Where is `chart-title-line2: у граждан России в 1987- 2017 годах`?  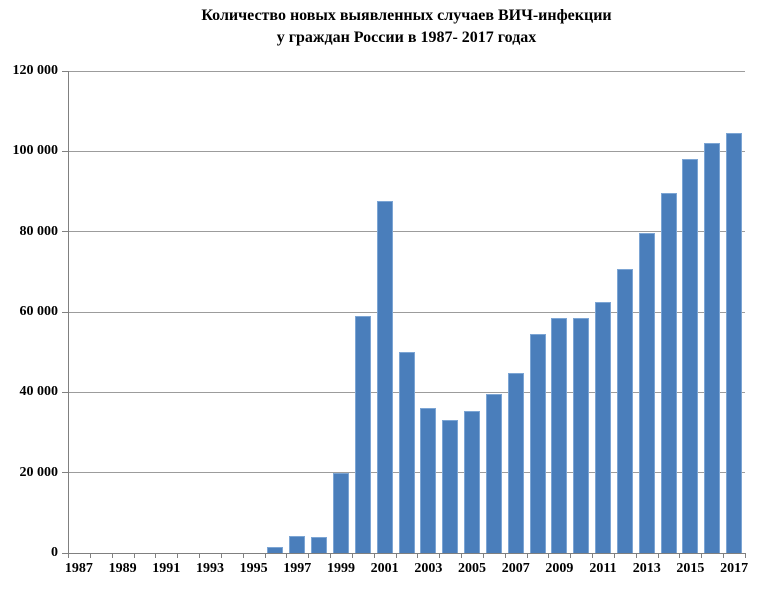
chart-title-line2: у граждан России в 1987- 2017 годах is located at coordinates (406, 37).